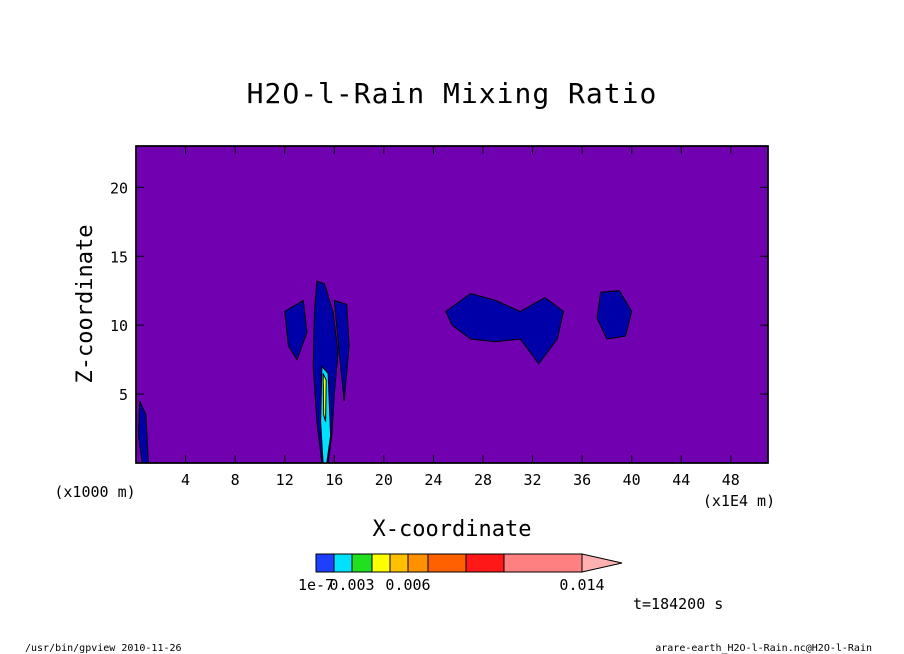  What do you see at coordinates (632, 480) in the screenshot?
I see `x-tick-label: 40` at bounding box center [632, 480].